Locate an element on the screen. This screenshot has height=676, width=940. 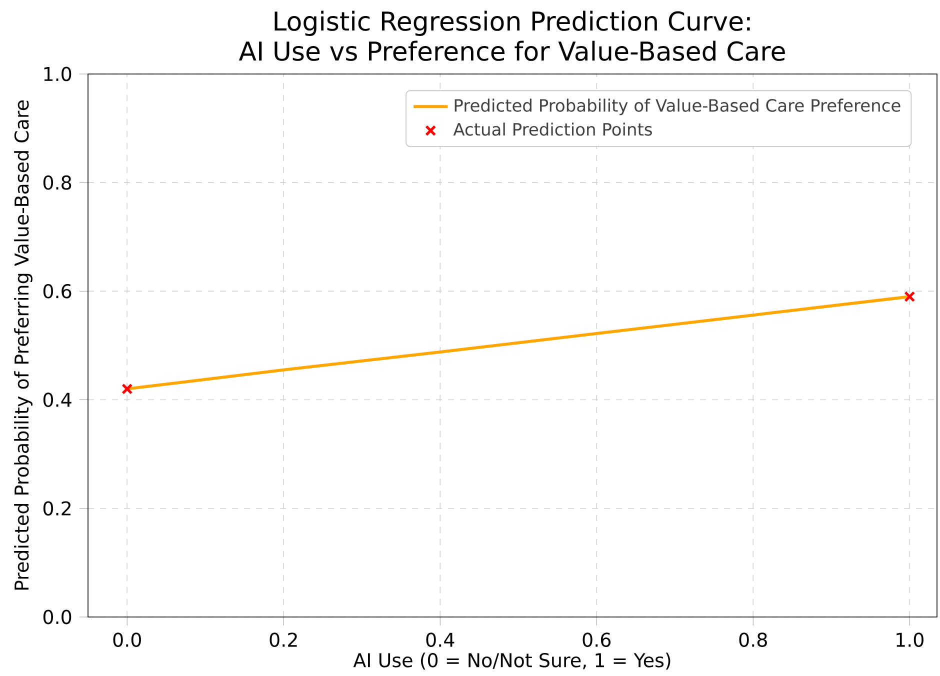
x-axis-title: AI Use (0 = No/Not Sure, 1 = Yes) is located at coordinates (511, 661).